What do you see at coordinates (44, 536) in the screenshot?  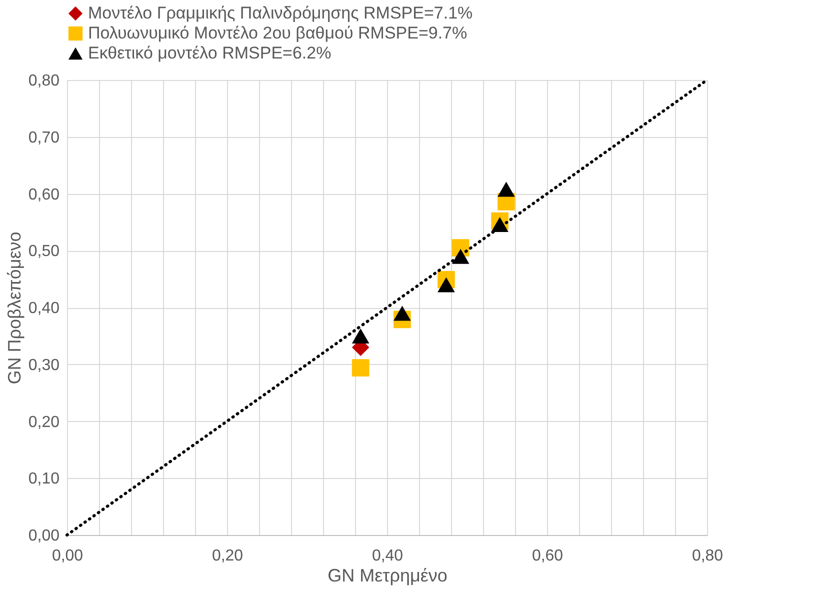 I see `y-tick-label: 0,00` at bounding box center [44, 536].